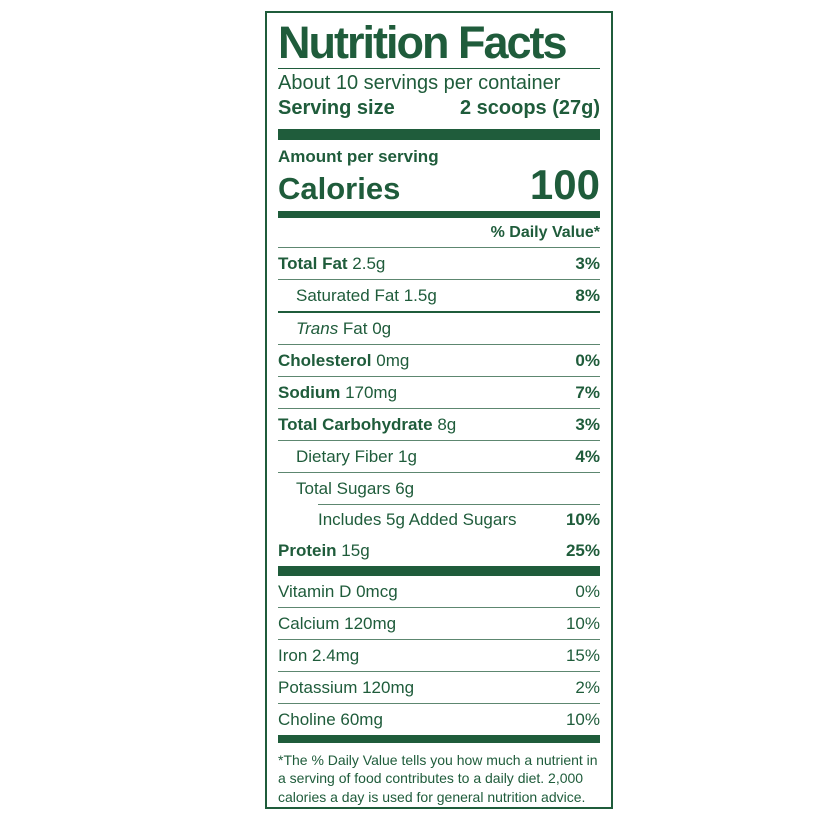 This screenshot has height=823, width=823. I want to click on label-title: Nutrition Facts, so click(439, 41).